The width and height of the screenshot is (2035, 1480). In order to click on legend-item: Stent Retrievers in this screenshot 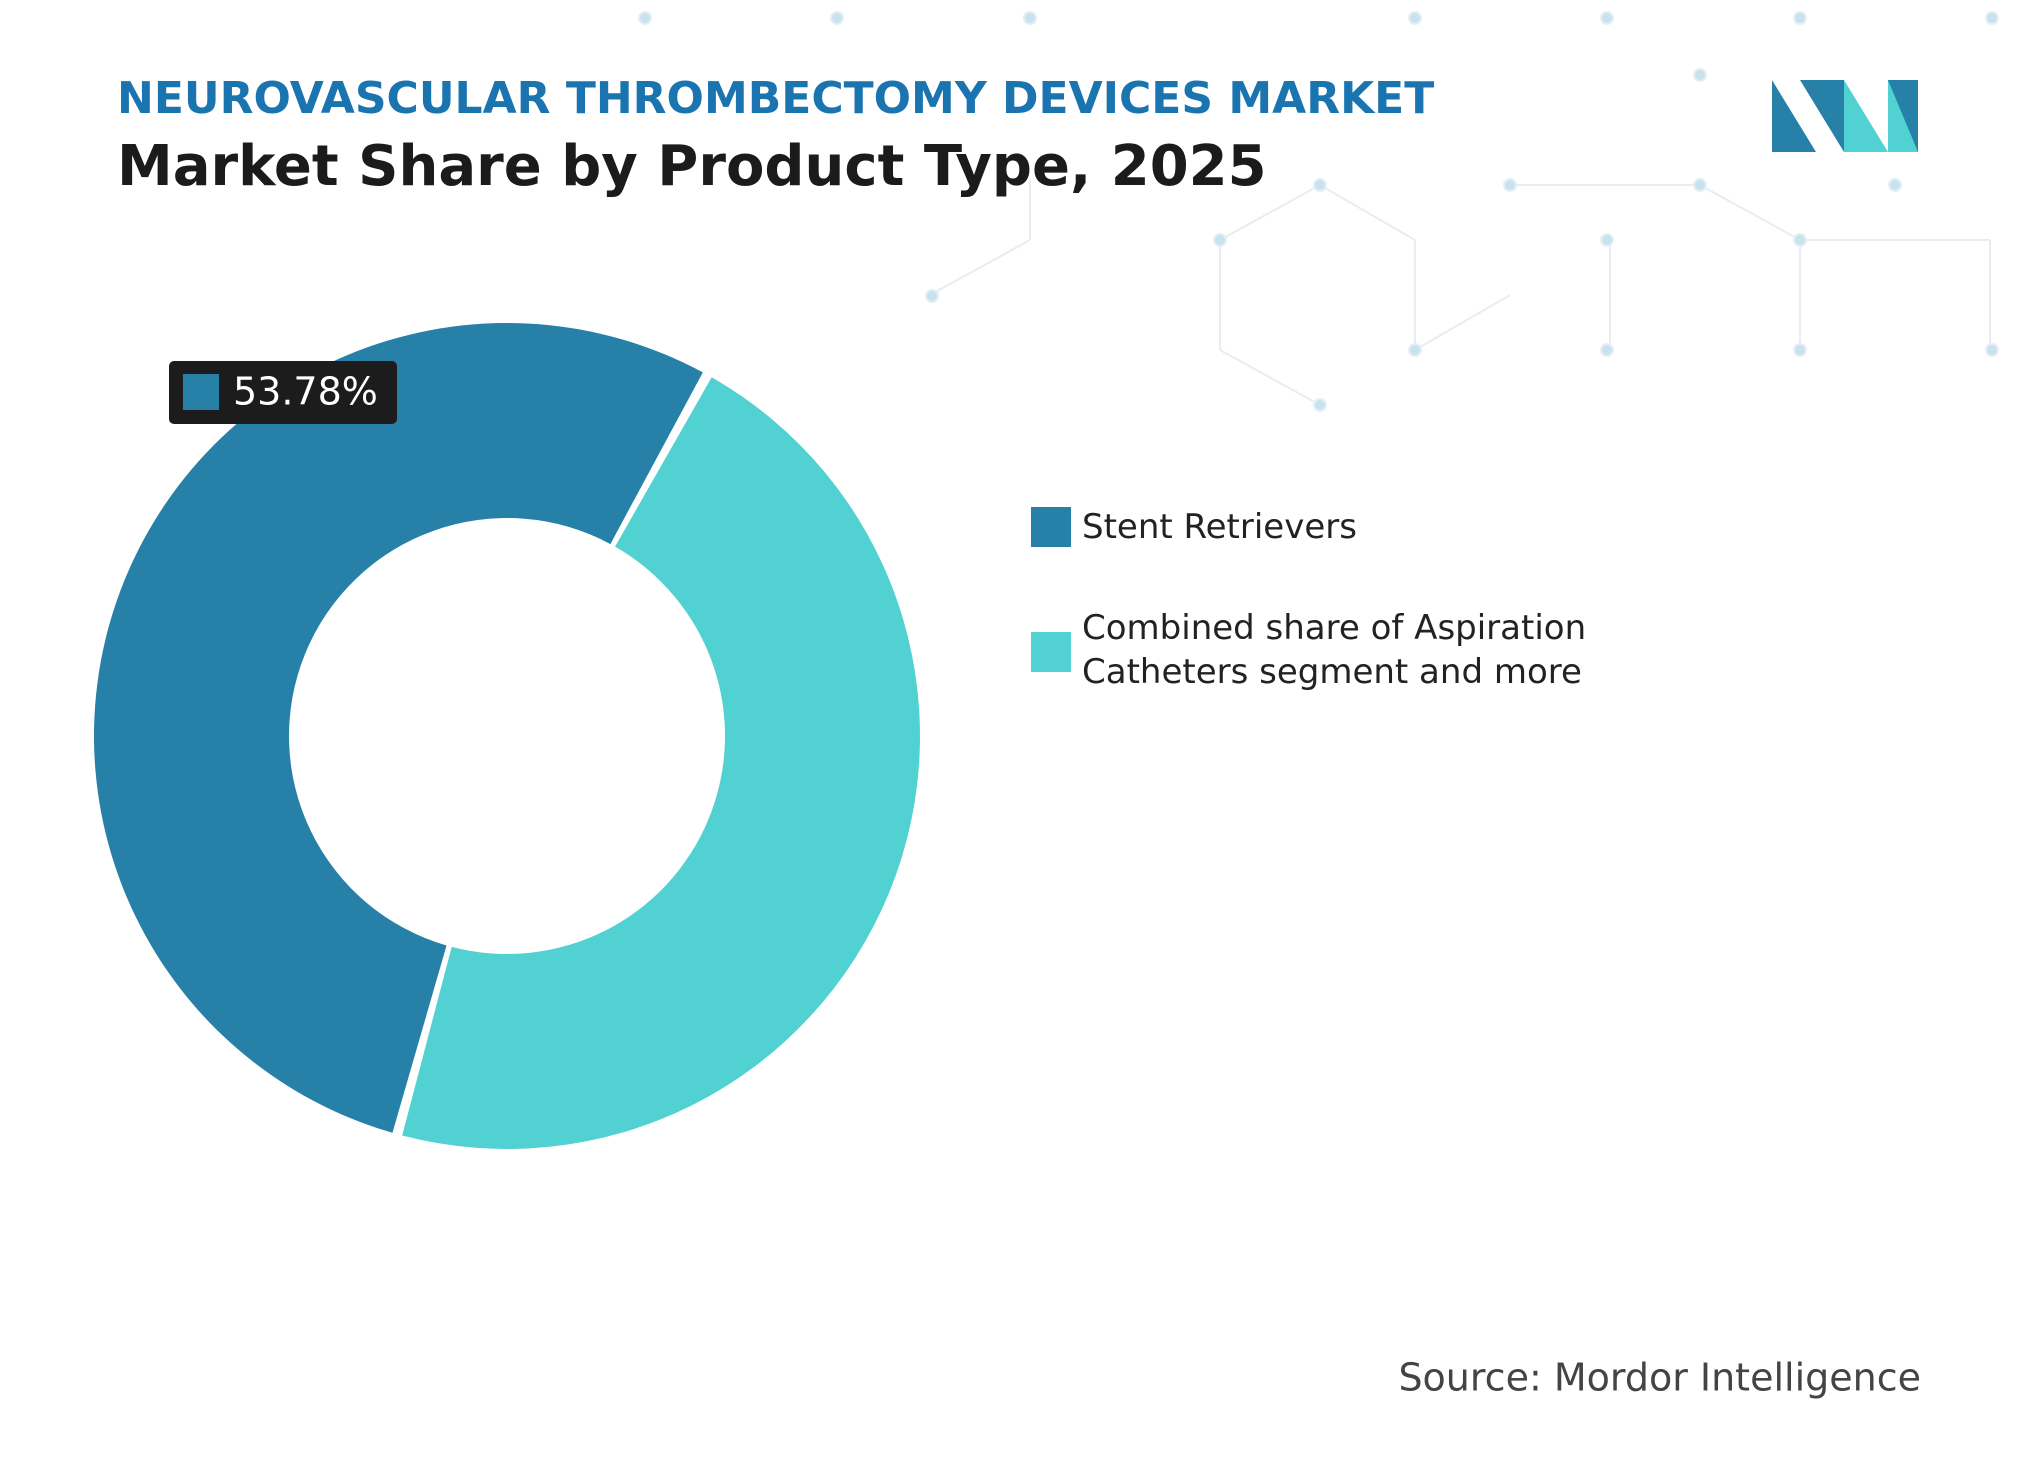, I will do `click(1336, 527)`.